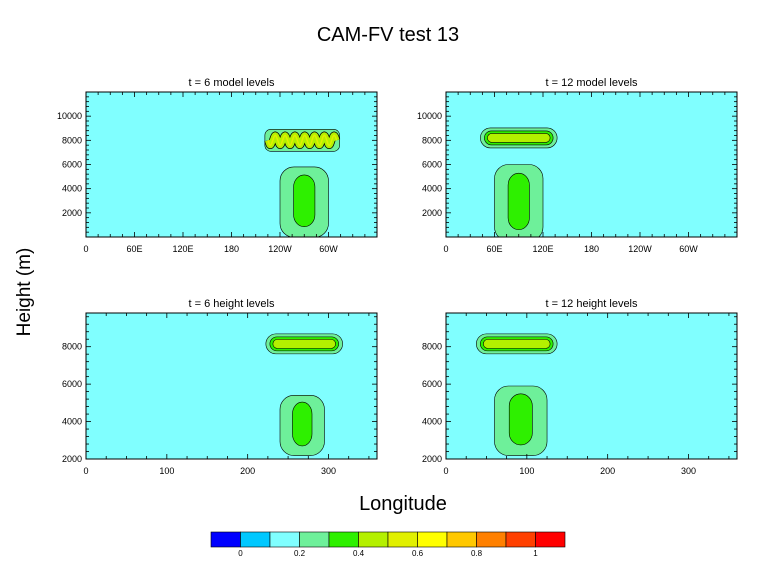 This screenshot has height=566, width=762. I want to click on x-axis-label: Longitude, so click(403, 504).